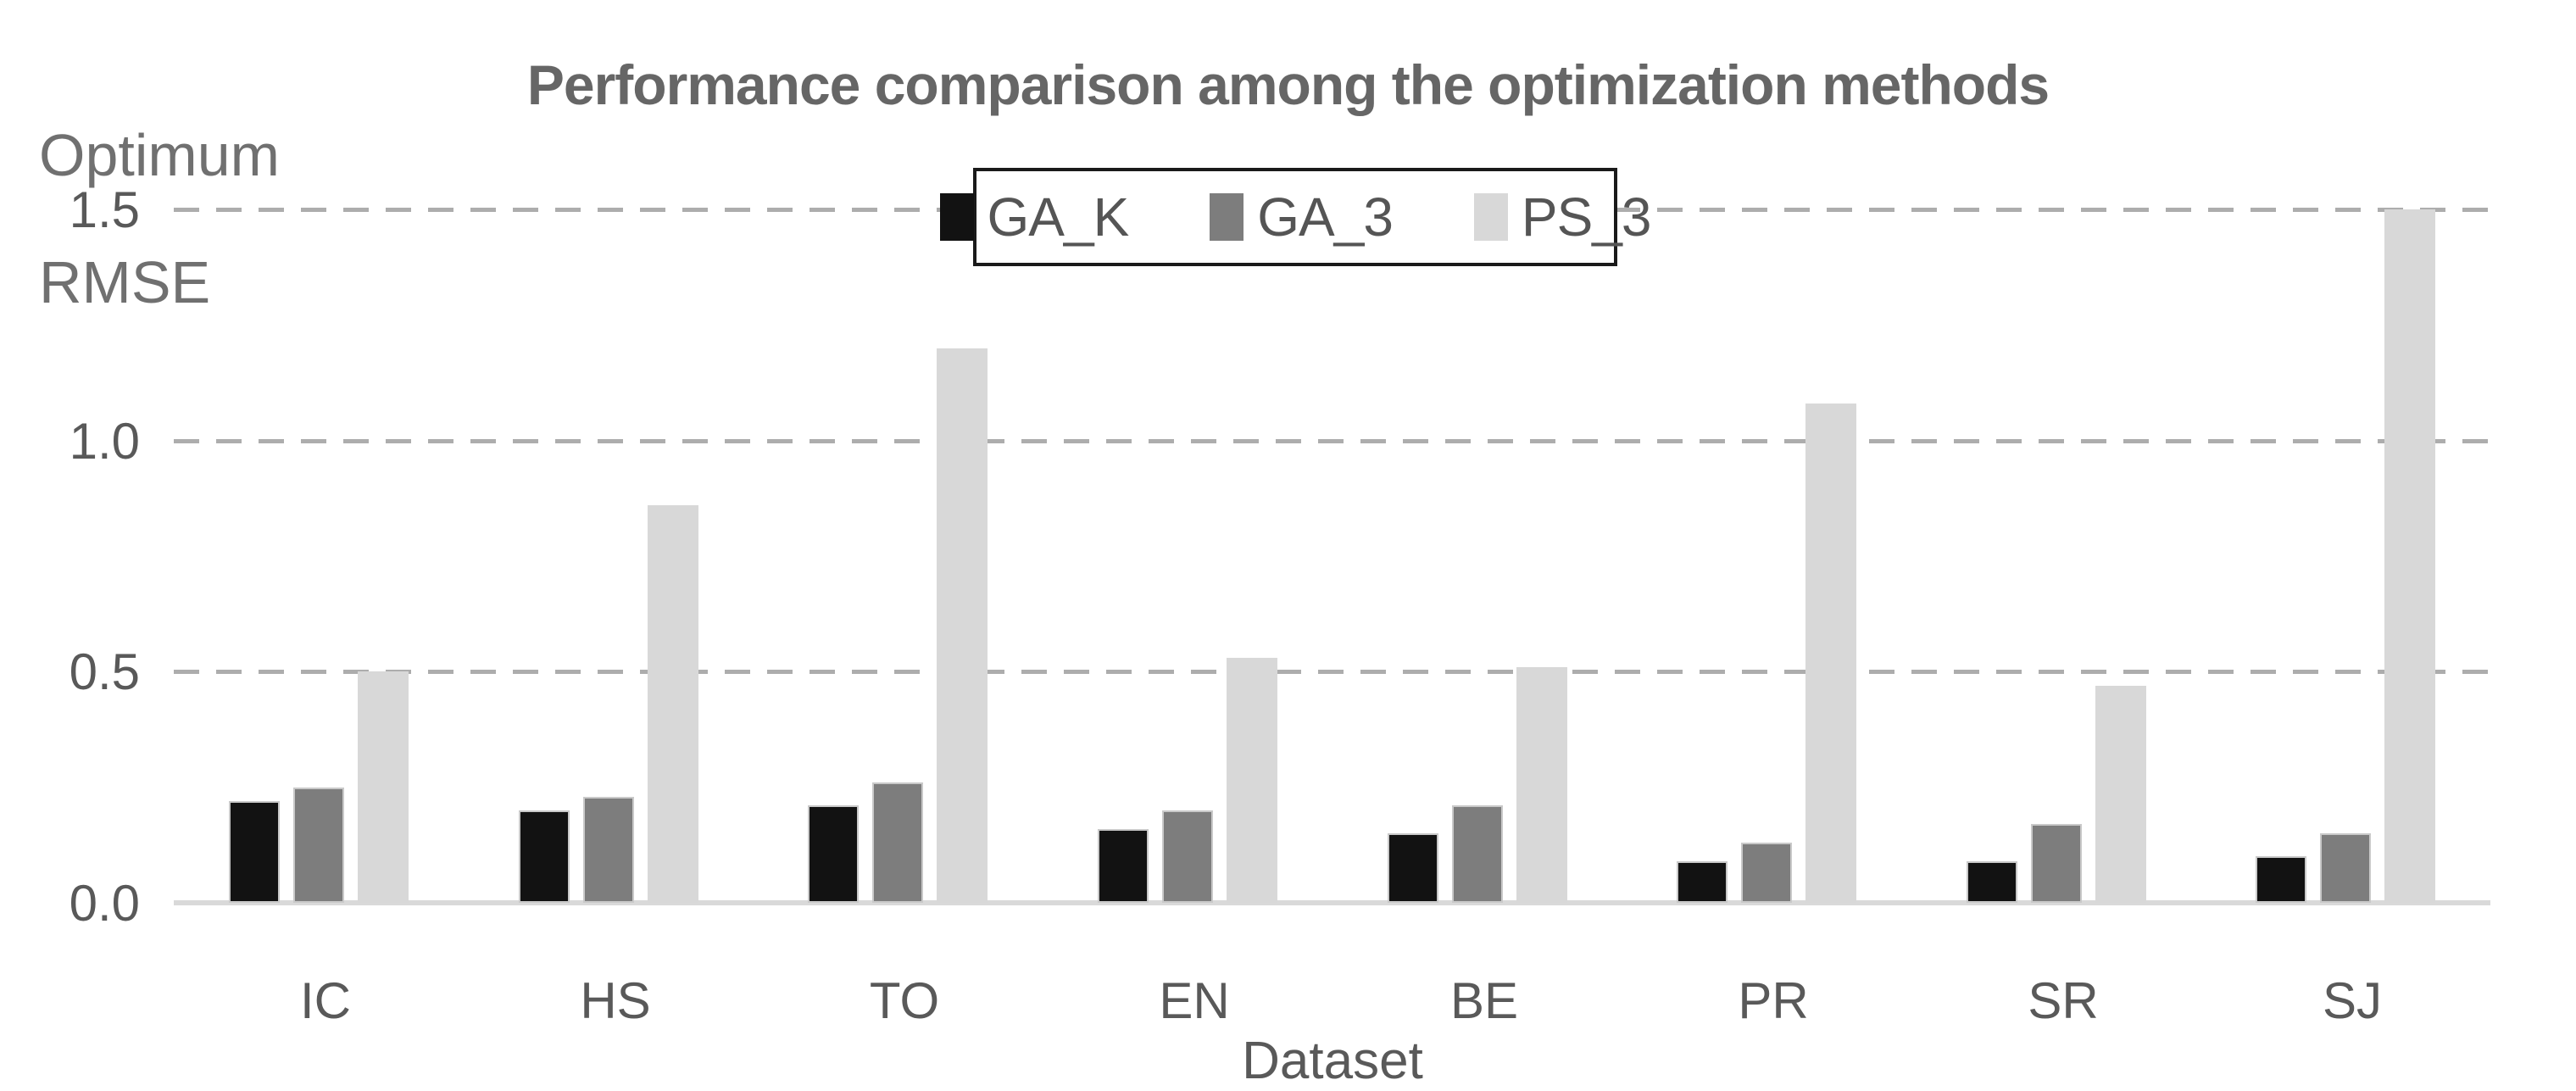 The image size is (2576, 1091). I want to click on legend-item-PS_3: PS_3, so click(1562, 217).